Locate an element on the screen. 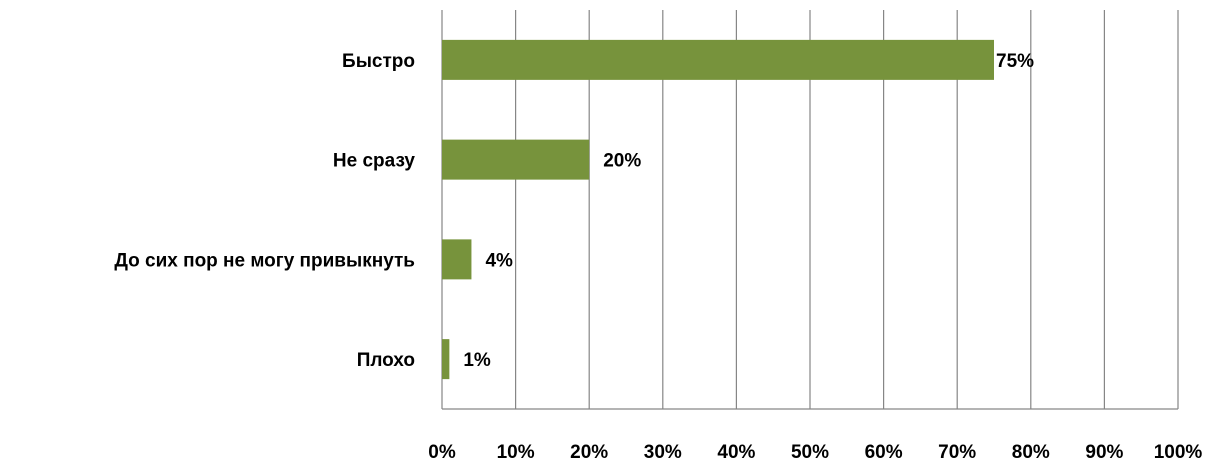 The image size is (1211, 463). value-label: 4% is located at coordinates (499, 260).